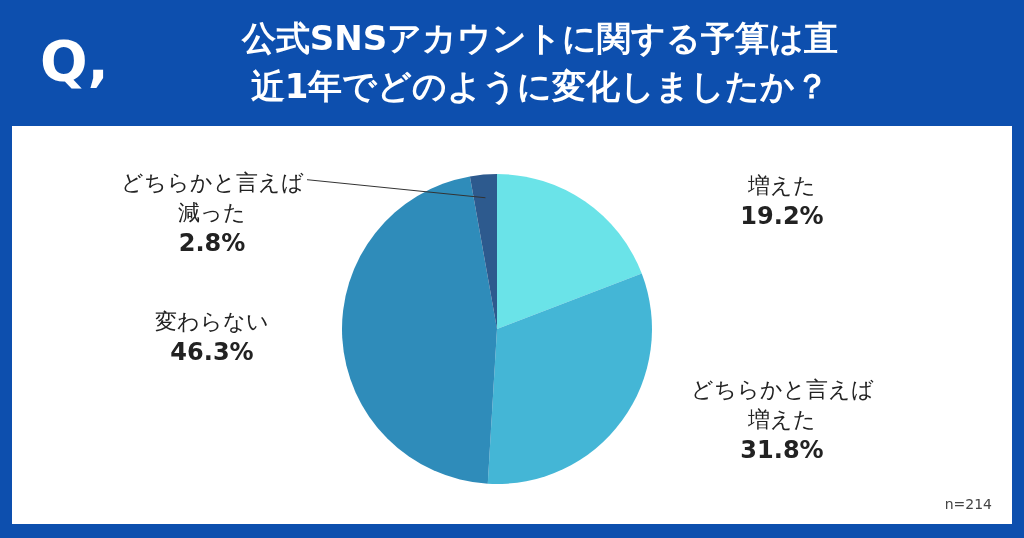 The height and width of the screenshot is (538, 1024). I want to click on text: n=214, so click(968, 504).